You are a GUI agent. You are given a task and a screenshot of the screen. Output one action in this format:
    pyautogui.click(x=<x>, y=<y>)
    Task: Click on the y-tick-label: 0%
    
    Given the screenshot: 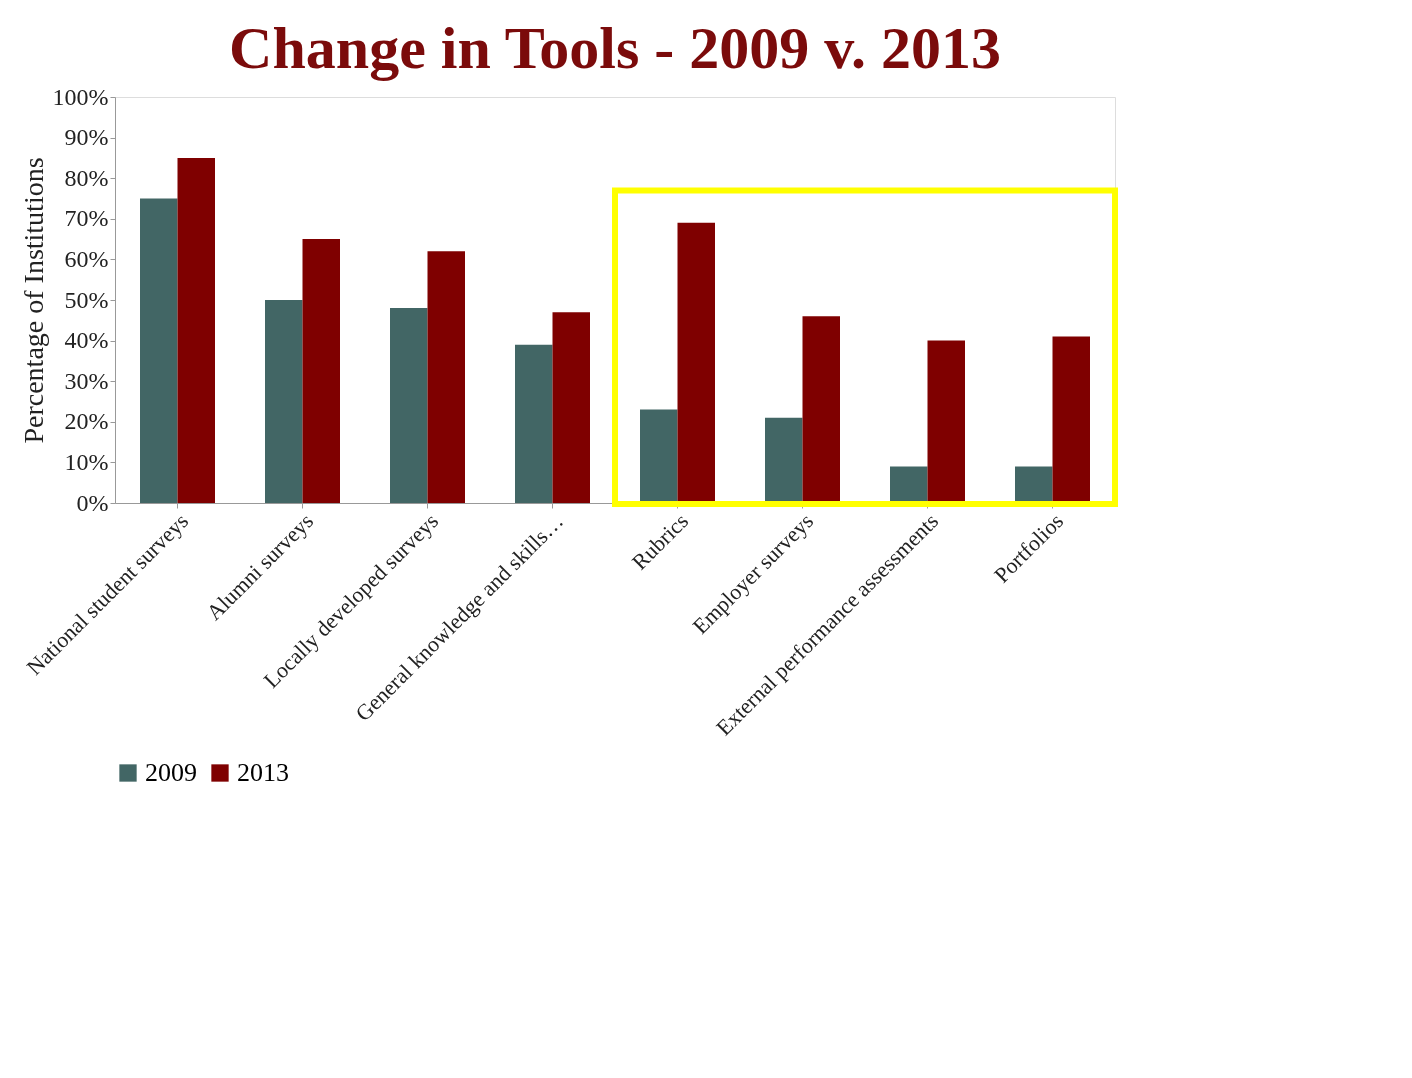 What is the action you would take?
    pyautogui.click(x=92, y=502)
    